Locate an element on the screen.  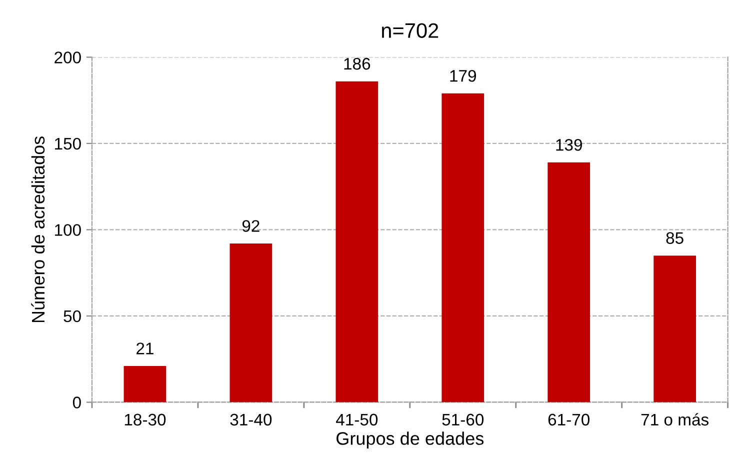
data-label: 21 is located at coordinates (145, 348).